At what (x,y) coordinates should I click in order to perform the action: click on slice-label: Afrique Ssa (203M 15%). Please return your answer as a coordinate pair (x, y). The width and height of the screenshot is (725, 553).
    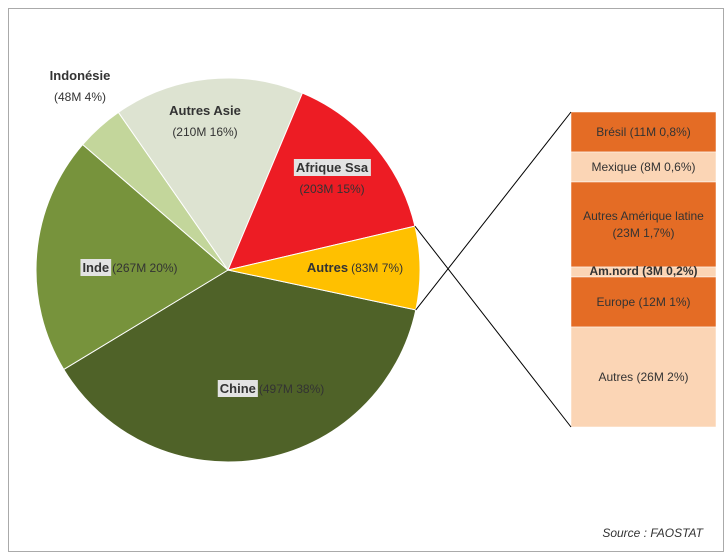
    Looking at the image, I should click on (332, 178).